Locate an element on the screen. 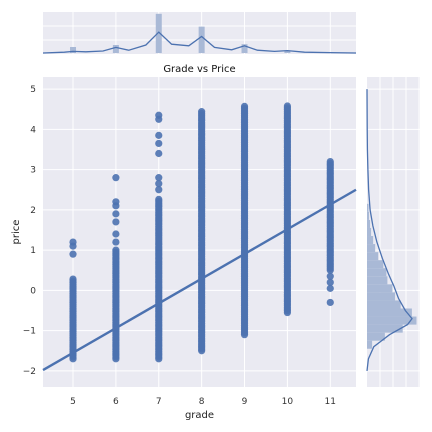 Image resolution: width=432 pixels, height=432 pixels. x-tick-labels: 5 6 7 8 9 10 11 is located at coordinates (203, 402).